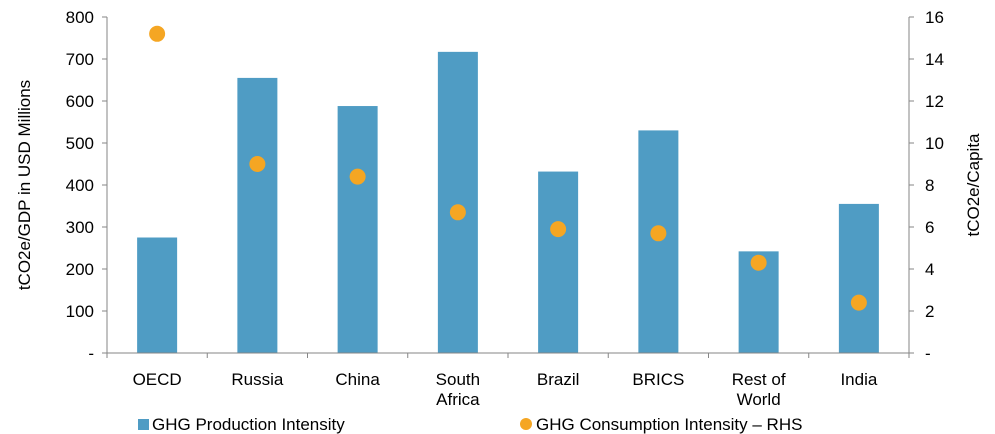 The height and width of the screenshot is (434, 995). I want to click on right-tick-label: 10, so click(934, 143).